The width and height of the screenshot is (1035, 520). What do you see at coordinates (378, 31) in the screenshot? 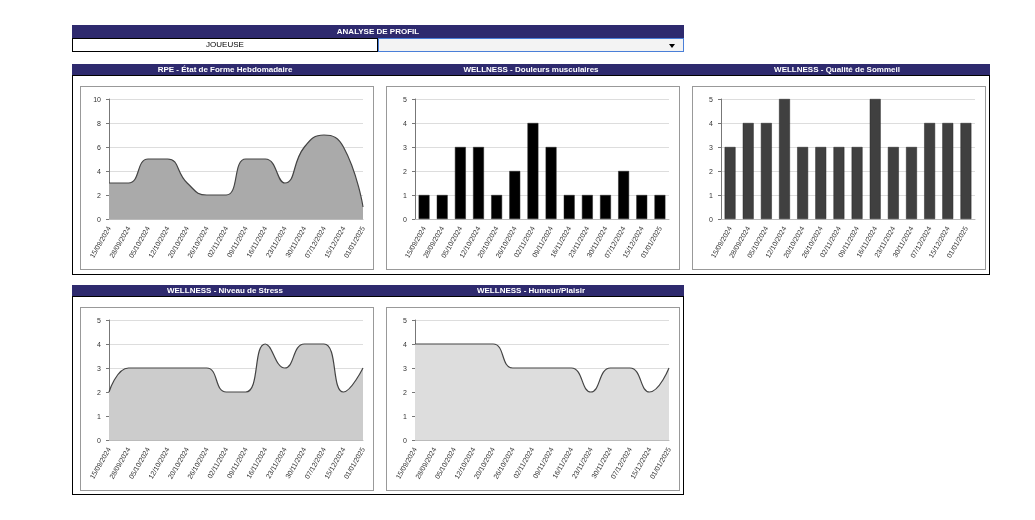
I see `text: ANALYSE DE PROFIL` at bounding box center [378, 31].